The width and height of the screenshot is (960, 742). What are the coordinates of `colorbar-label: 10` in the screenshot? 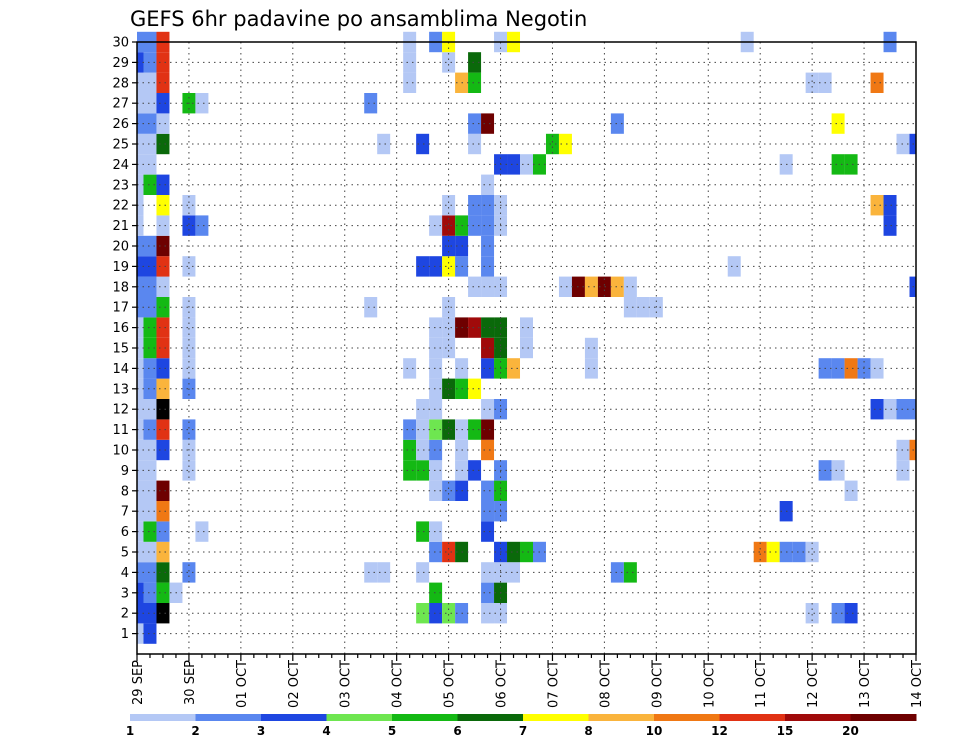 It's located at (654, 731).